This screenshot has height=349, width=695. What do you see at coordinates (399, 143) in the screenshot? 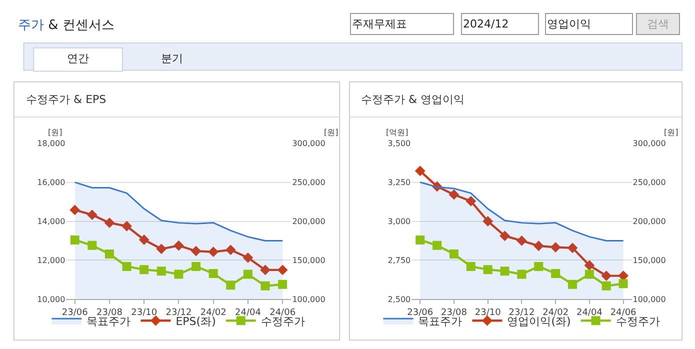
I see `y-tick-label: 3,500` at bounding box center [399, 143].